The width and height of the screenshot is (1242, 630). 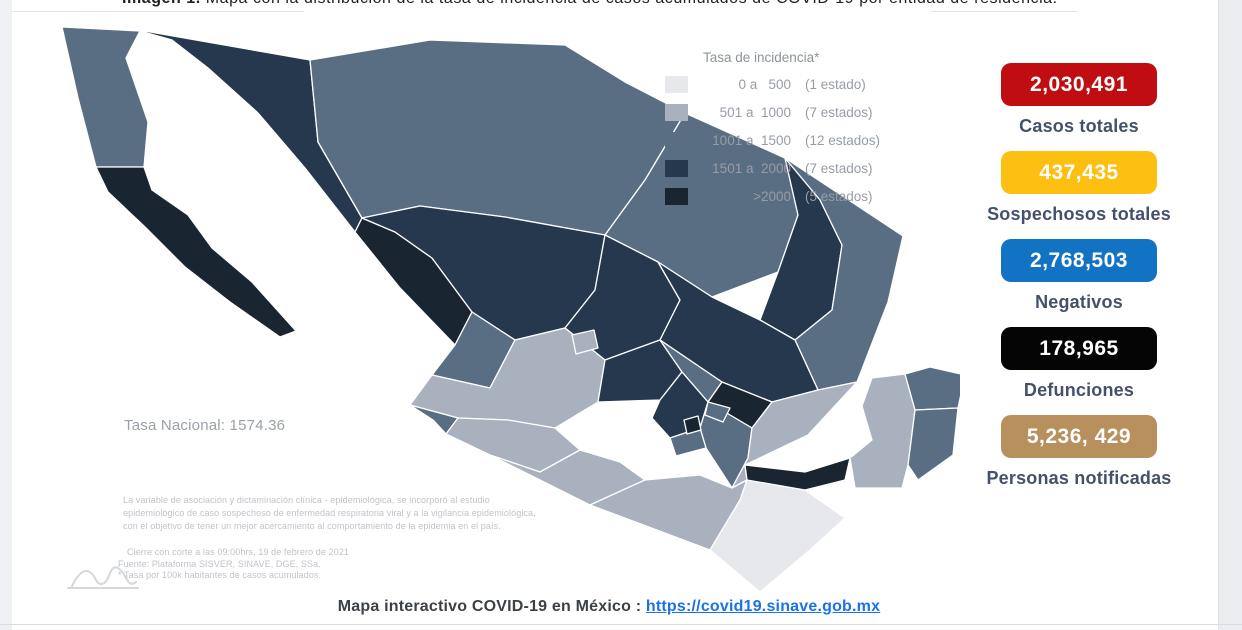 What do you see at coordinates (105, 97) in the screenshot?
I see `state-baja-california` at bounding box center [105, 97].